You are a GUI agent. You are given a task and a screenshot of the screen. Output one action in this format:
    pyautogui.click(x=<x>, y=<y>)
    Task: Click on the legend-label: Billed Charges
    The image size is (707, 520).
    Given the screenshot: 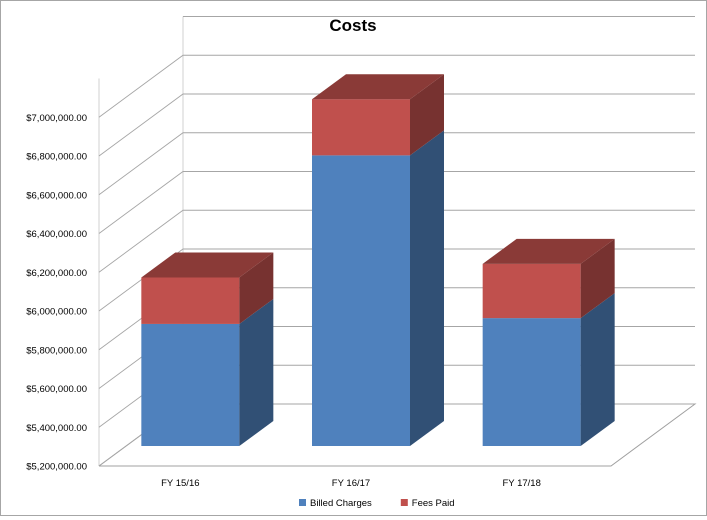 What is the action you would take?
    pyautogui.click(x=341, y=503)
    